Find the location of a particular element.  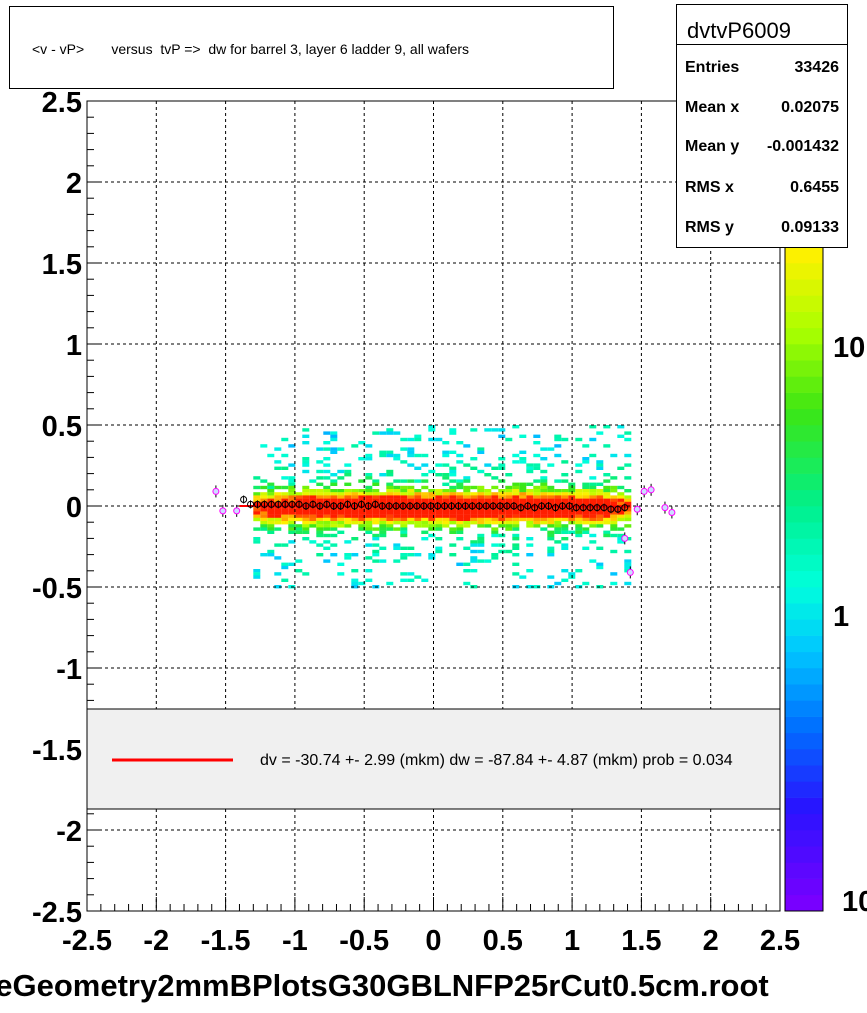

y-tick-label: 0 is located at coordinates (74, 508).